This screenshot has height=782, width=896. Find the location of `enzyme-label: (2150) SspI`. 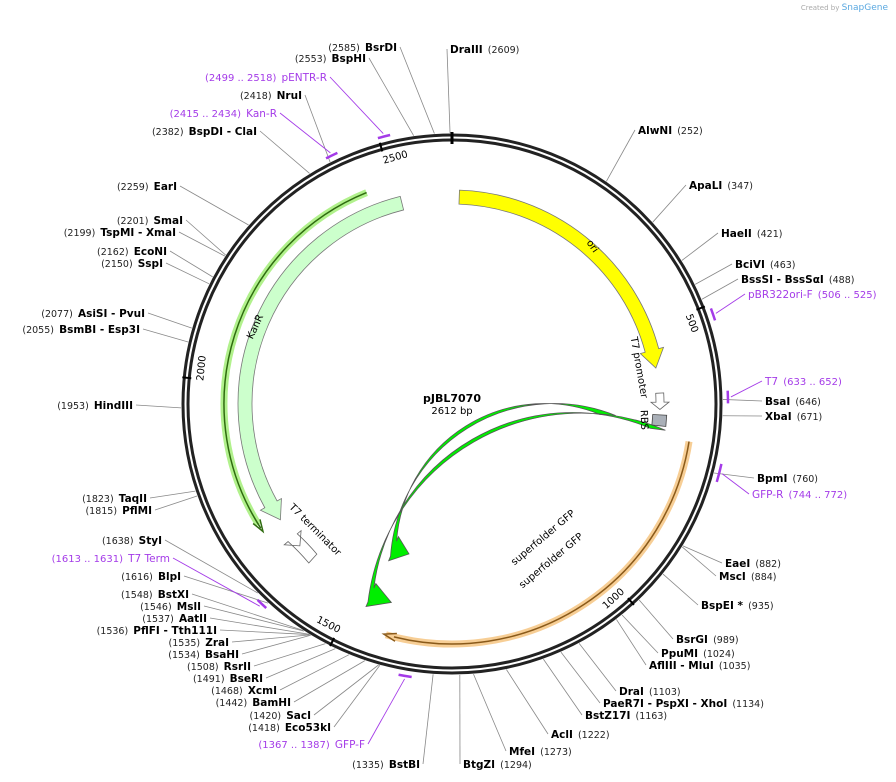

enzyme-label: (2150) SspI is located at coordinates (132, 261).